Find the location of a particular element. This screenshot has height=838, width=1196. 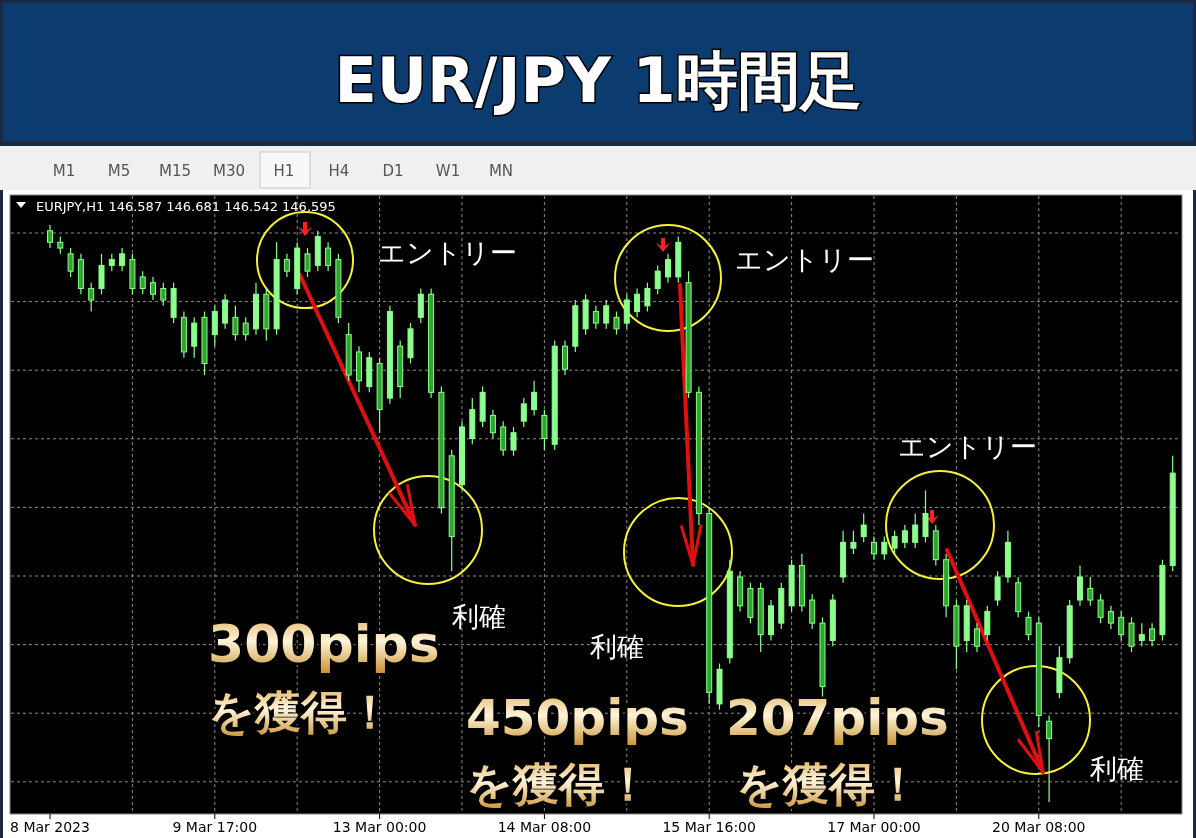

chart-subtitle: EURJPY,H1 146.587 146.681 146.542 146.595 is located at coordinates (186, 206).